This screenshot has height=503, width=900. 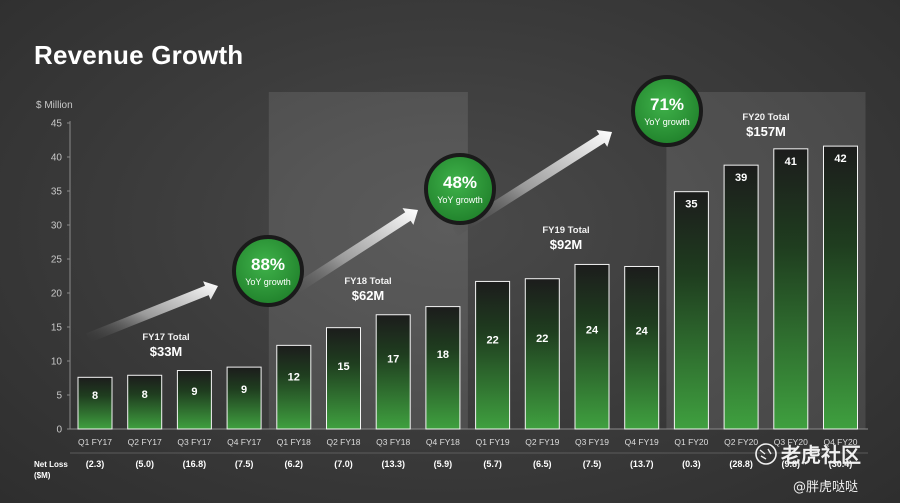 What do you see at coordinates (54, 105) in the screenshot?
I see `y-axis-label: $ Million` at bounding box center [54, 105].